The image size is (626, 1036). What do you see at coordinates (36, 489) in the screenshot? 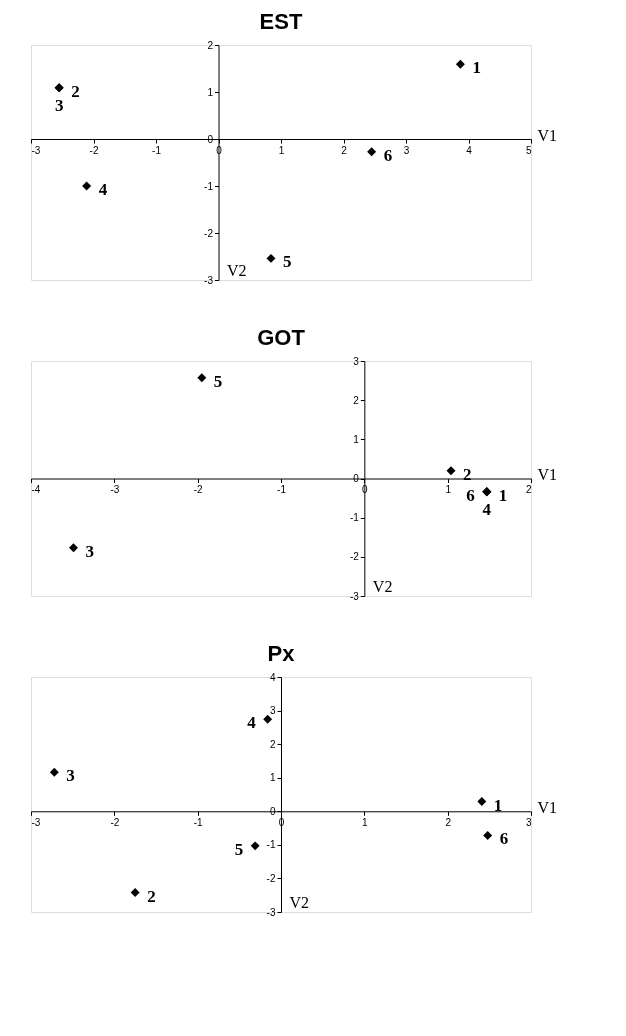
I see `x-tick-label: -4` at bounding box center [36, 489].